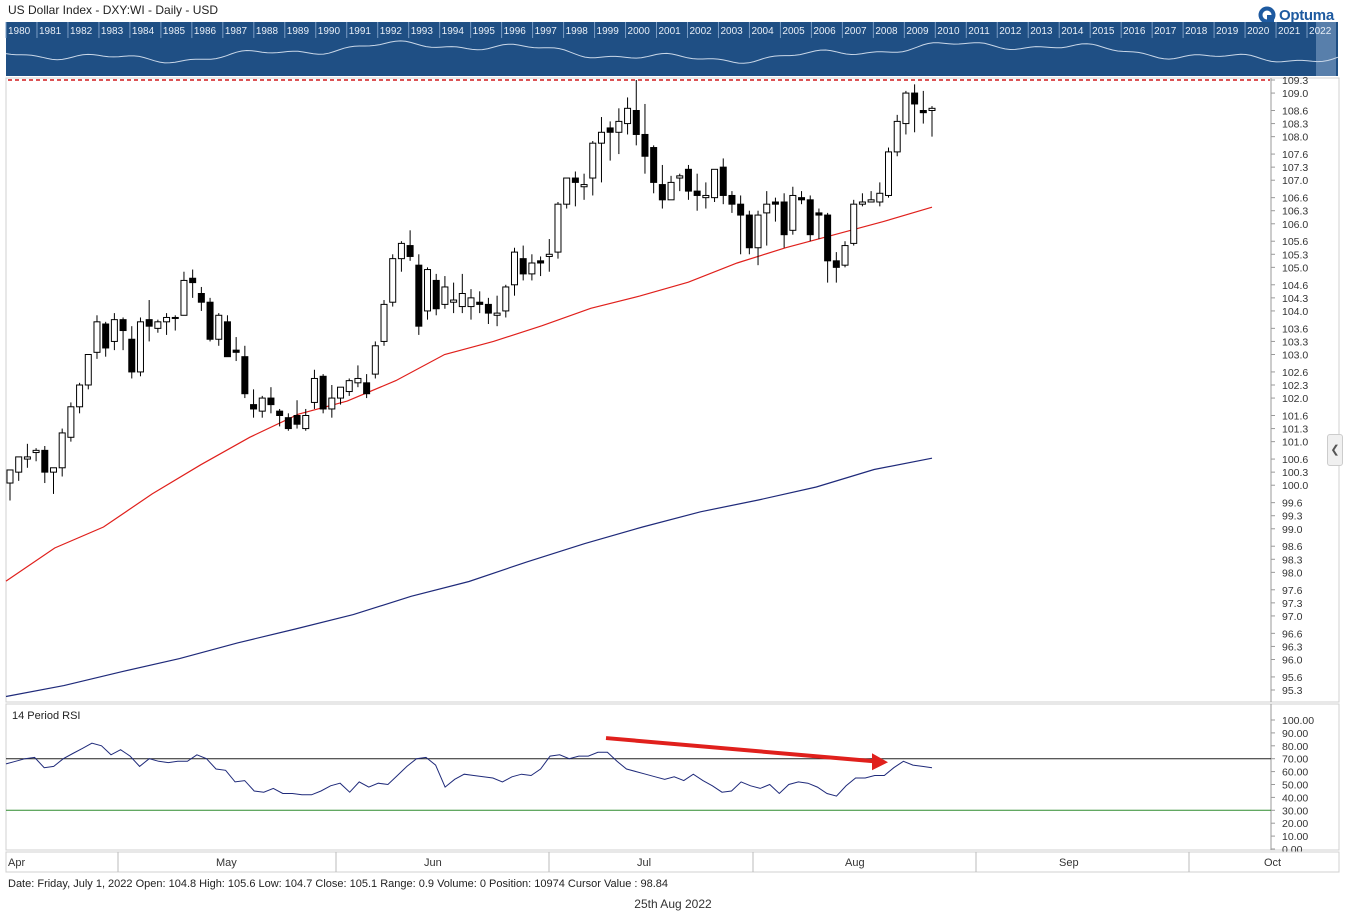 Image resolution: width=1346 pixels, height=924 pixels. Describe the element at coordinates (1335, 450) in the screenshot. I see `collapse-panel-button: ❮` at that location.